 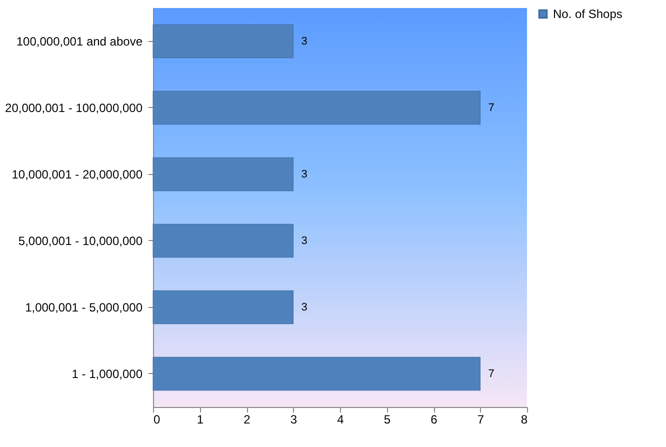 What do you see at coordinates (294, 419) in the screenshot?
I see `x-tick-label: 3` at bounding box center [294, 419].